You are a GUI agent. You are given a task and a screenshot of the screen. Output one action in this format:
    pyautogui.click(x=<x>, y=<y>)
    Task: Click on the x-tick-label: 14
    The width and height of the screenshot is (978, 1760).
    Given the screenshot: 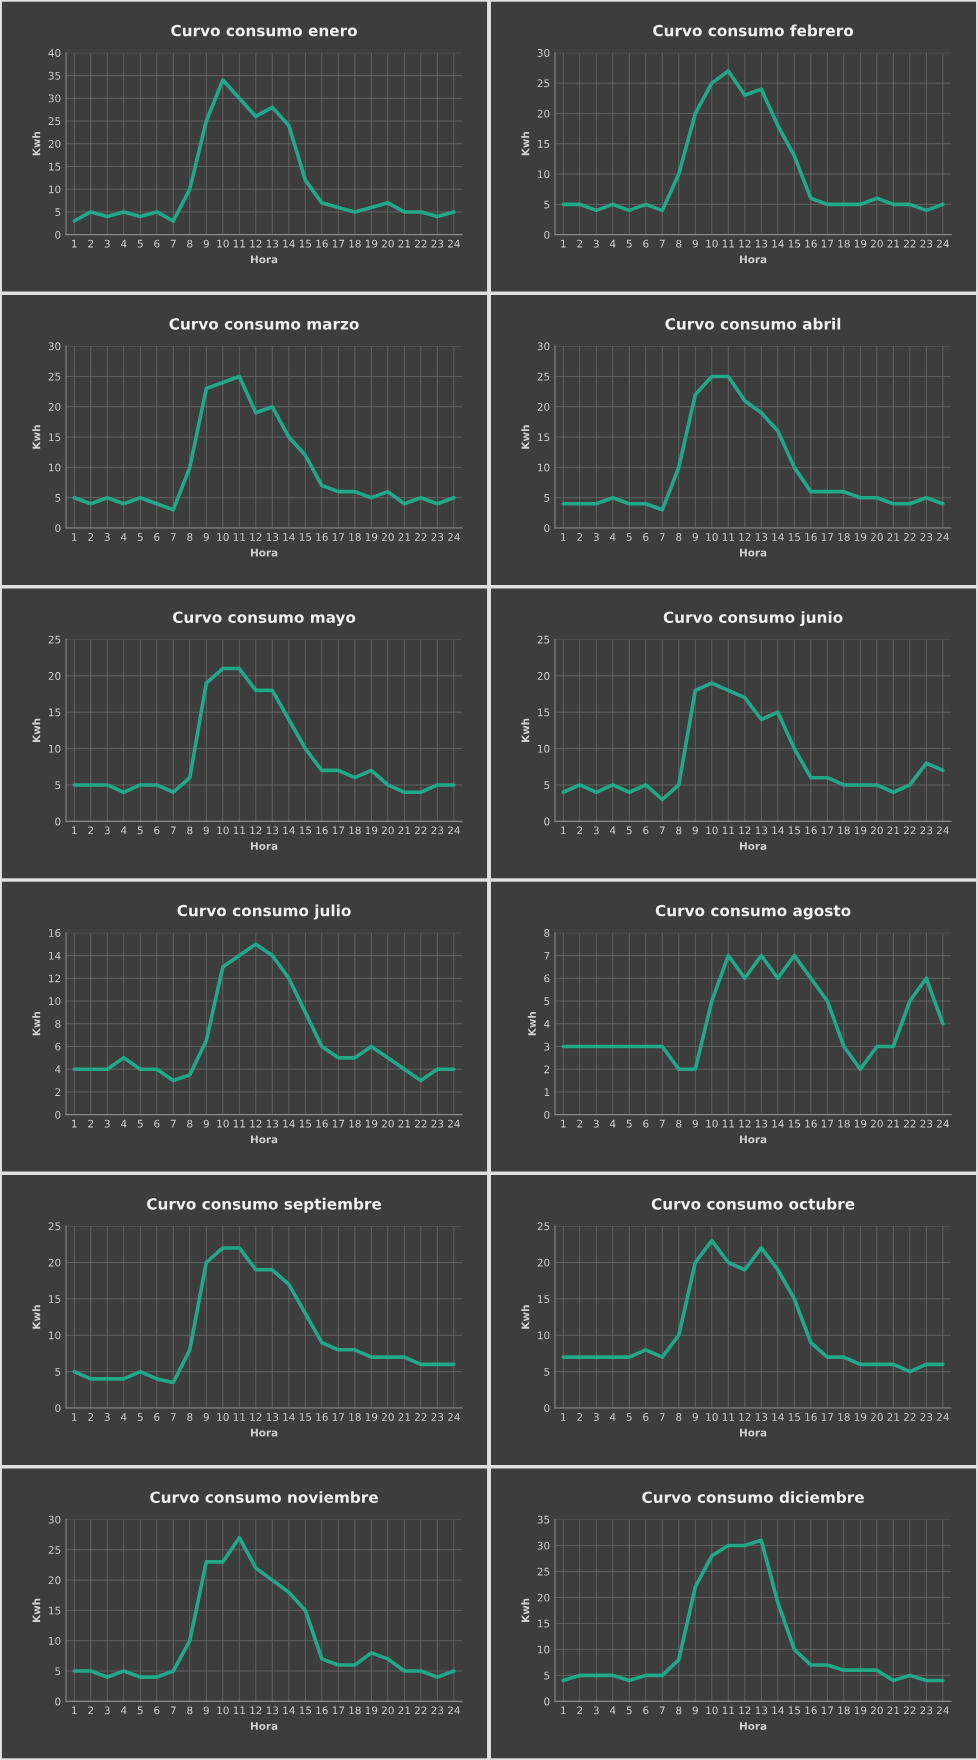 What is the action you would take?
    pyautogui.click(x=778, y=1417)
    